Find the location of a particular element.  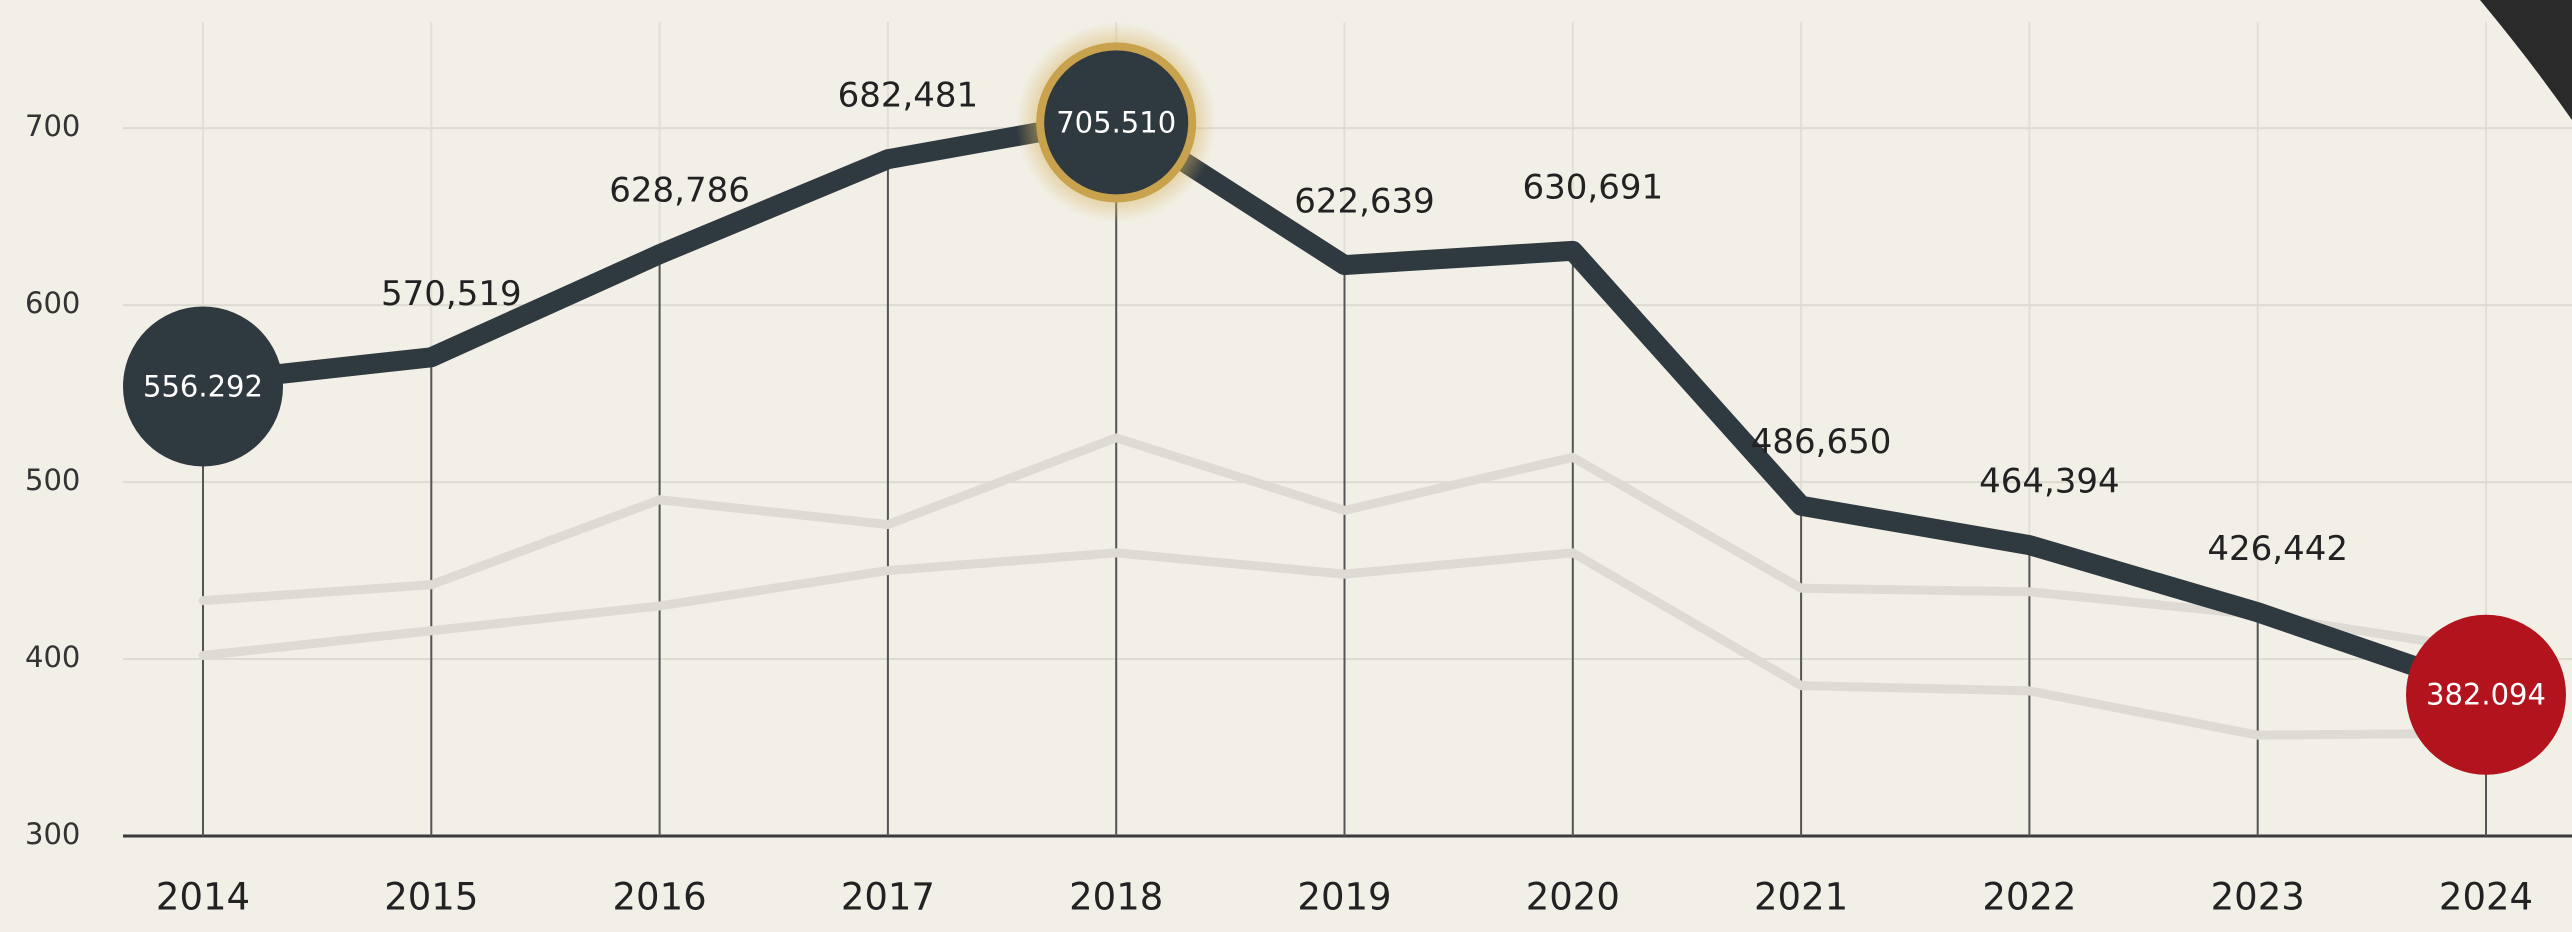

y-tick-label: 700 is located at coordinates (52, 126).